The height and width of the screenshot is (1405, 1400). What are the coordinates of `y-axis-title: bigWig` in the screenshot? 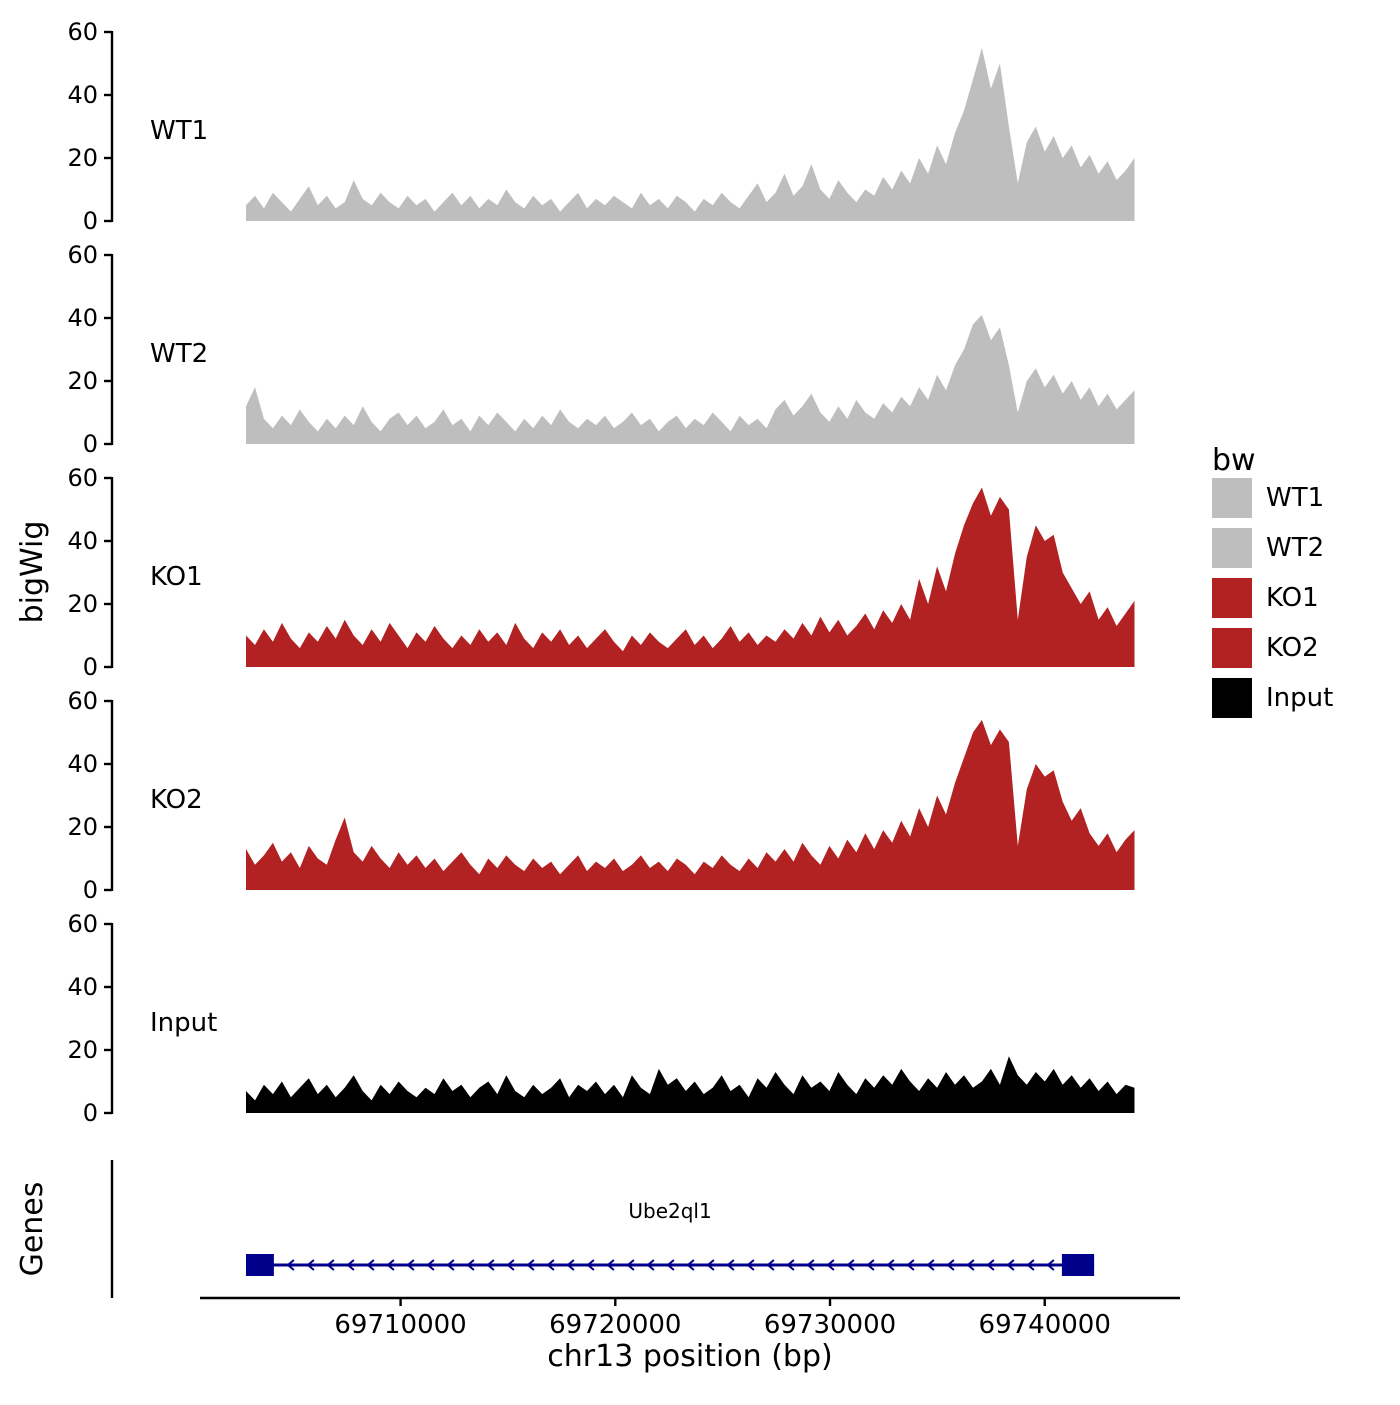 It's located at (32, 572).